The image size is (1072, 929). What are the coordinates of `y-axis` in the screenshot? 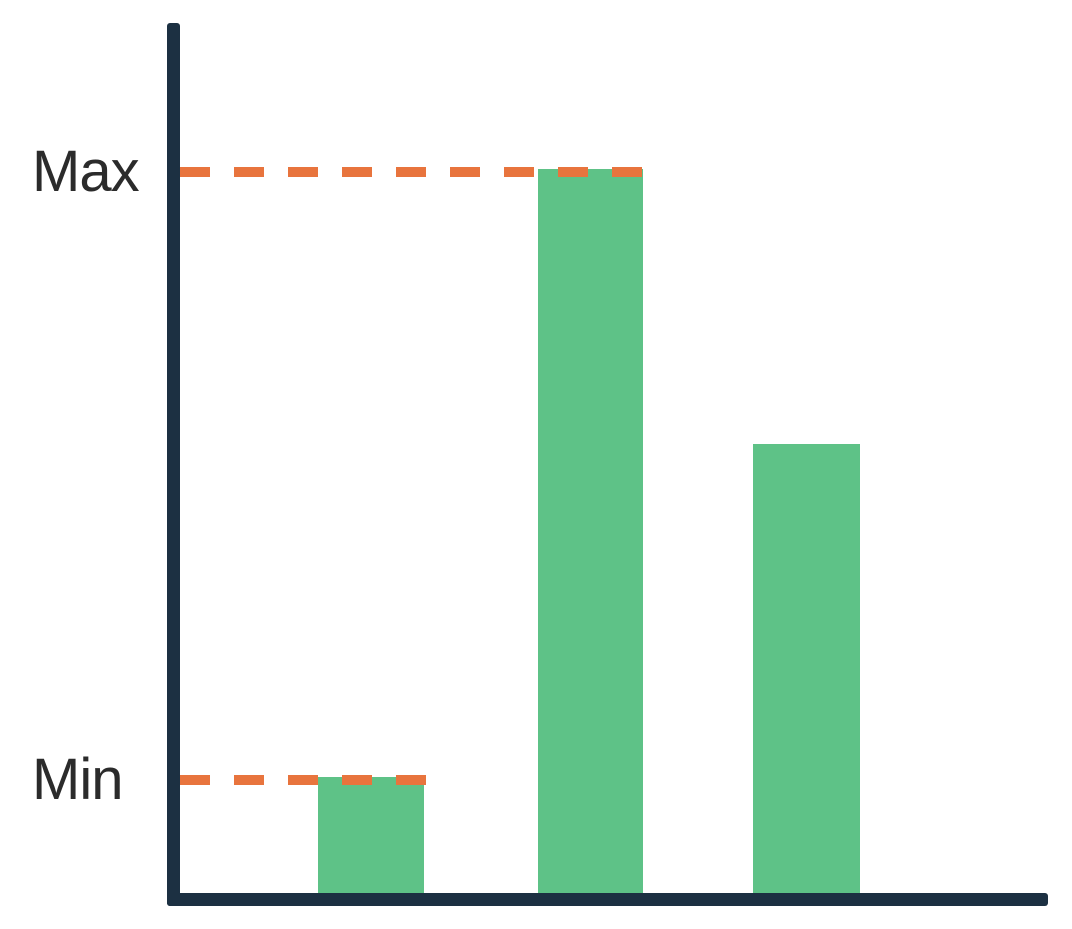 It's located at (173, 464).